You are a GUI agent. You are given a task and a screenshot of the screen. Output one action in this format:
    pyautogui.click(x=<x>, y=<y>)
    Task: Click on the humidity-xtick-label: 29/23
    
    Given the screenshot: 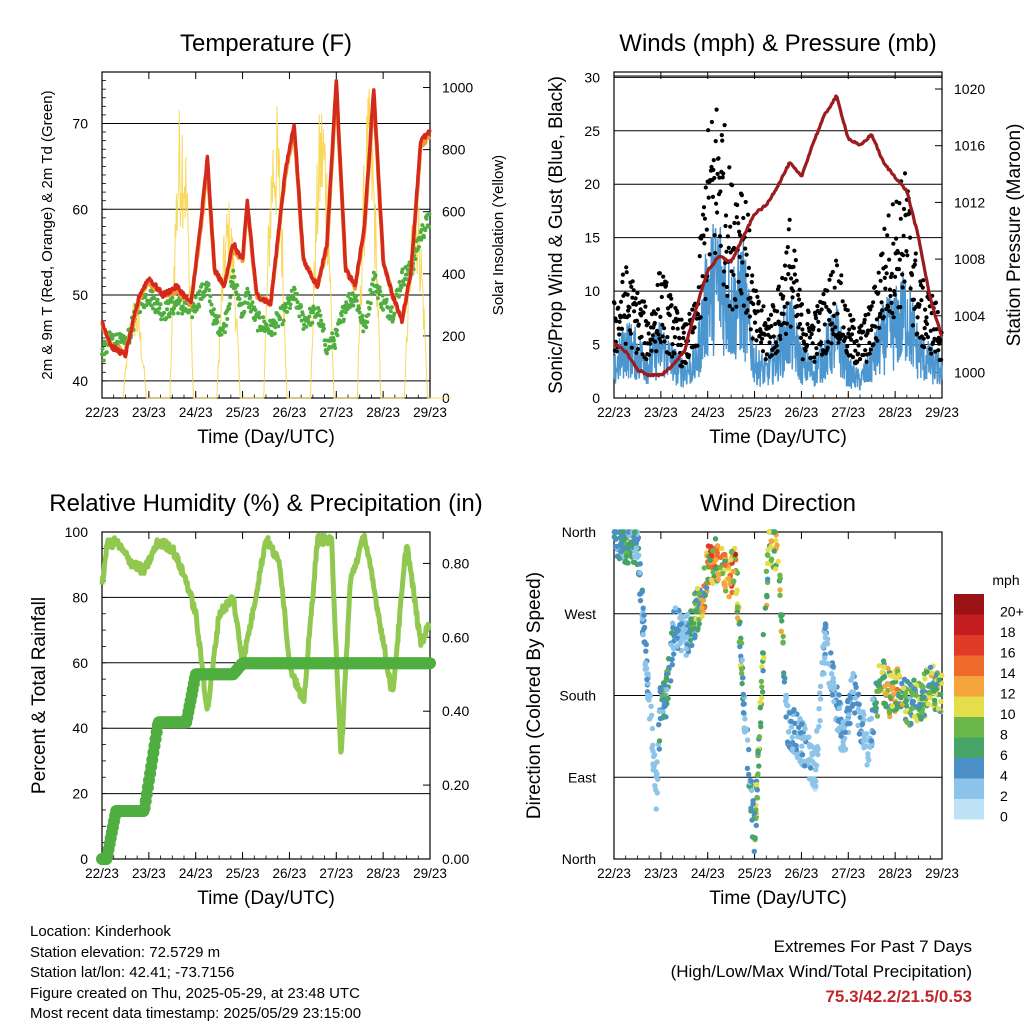 What is the action you would take?
    pyautogui.click(x=430, y=873)
    